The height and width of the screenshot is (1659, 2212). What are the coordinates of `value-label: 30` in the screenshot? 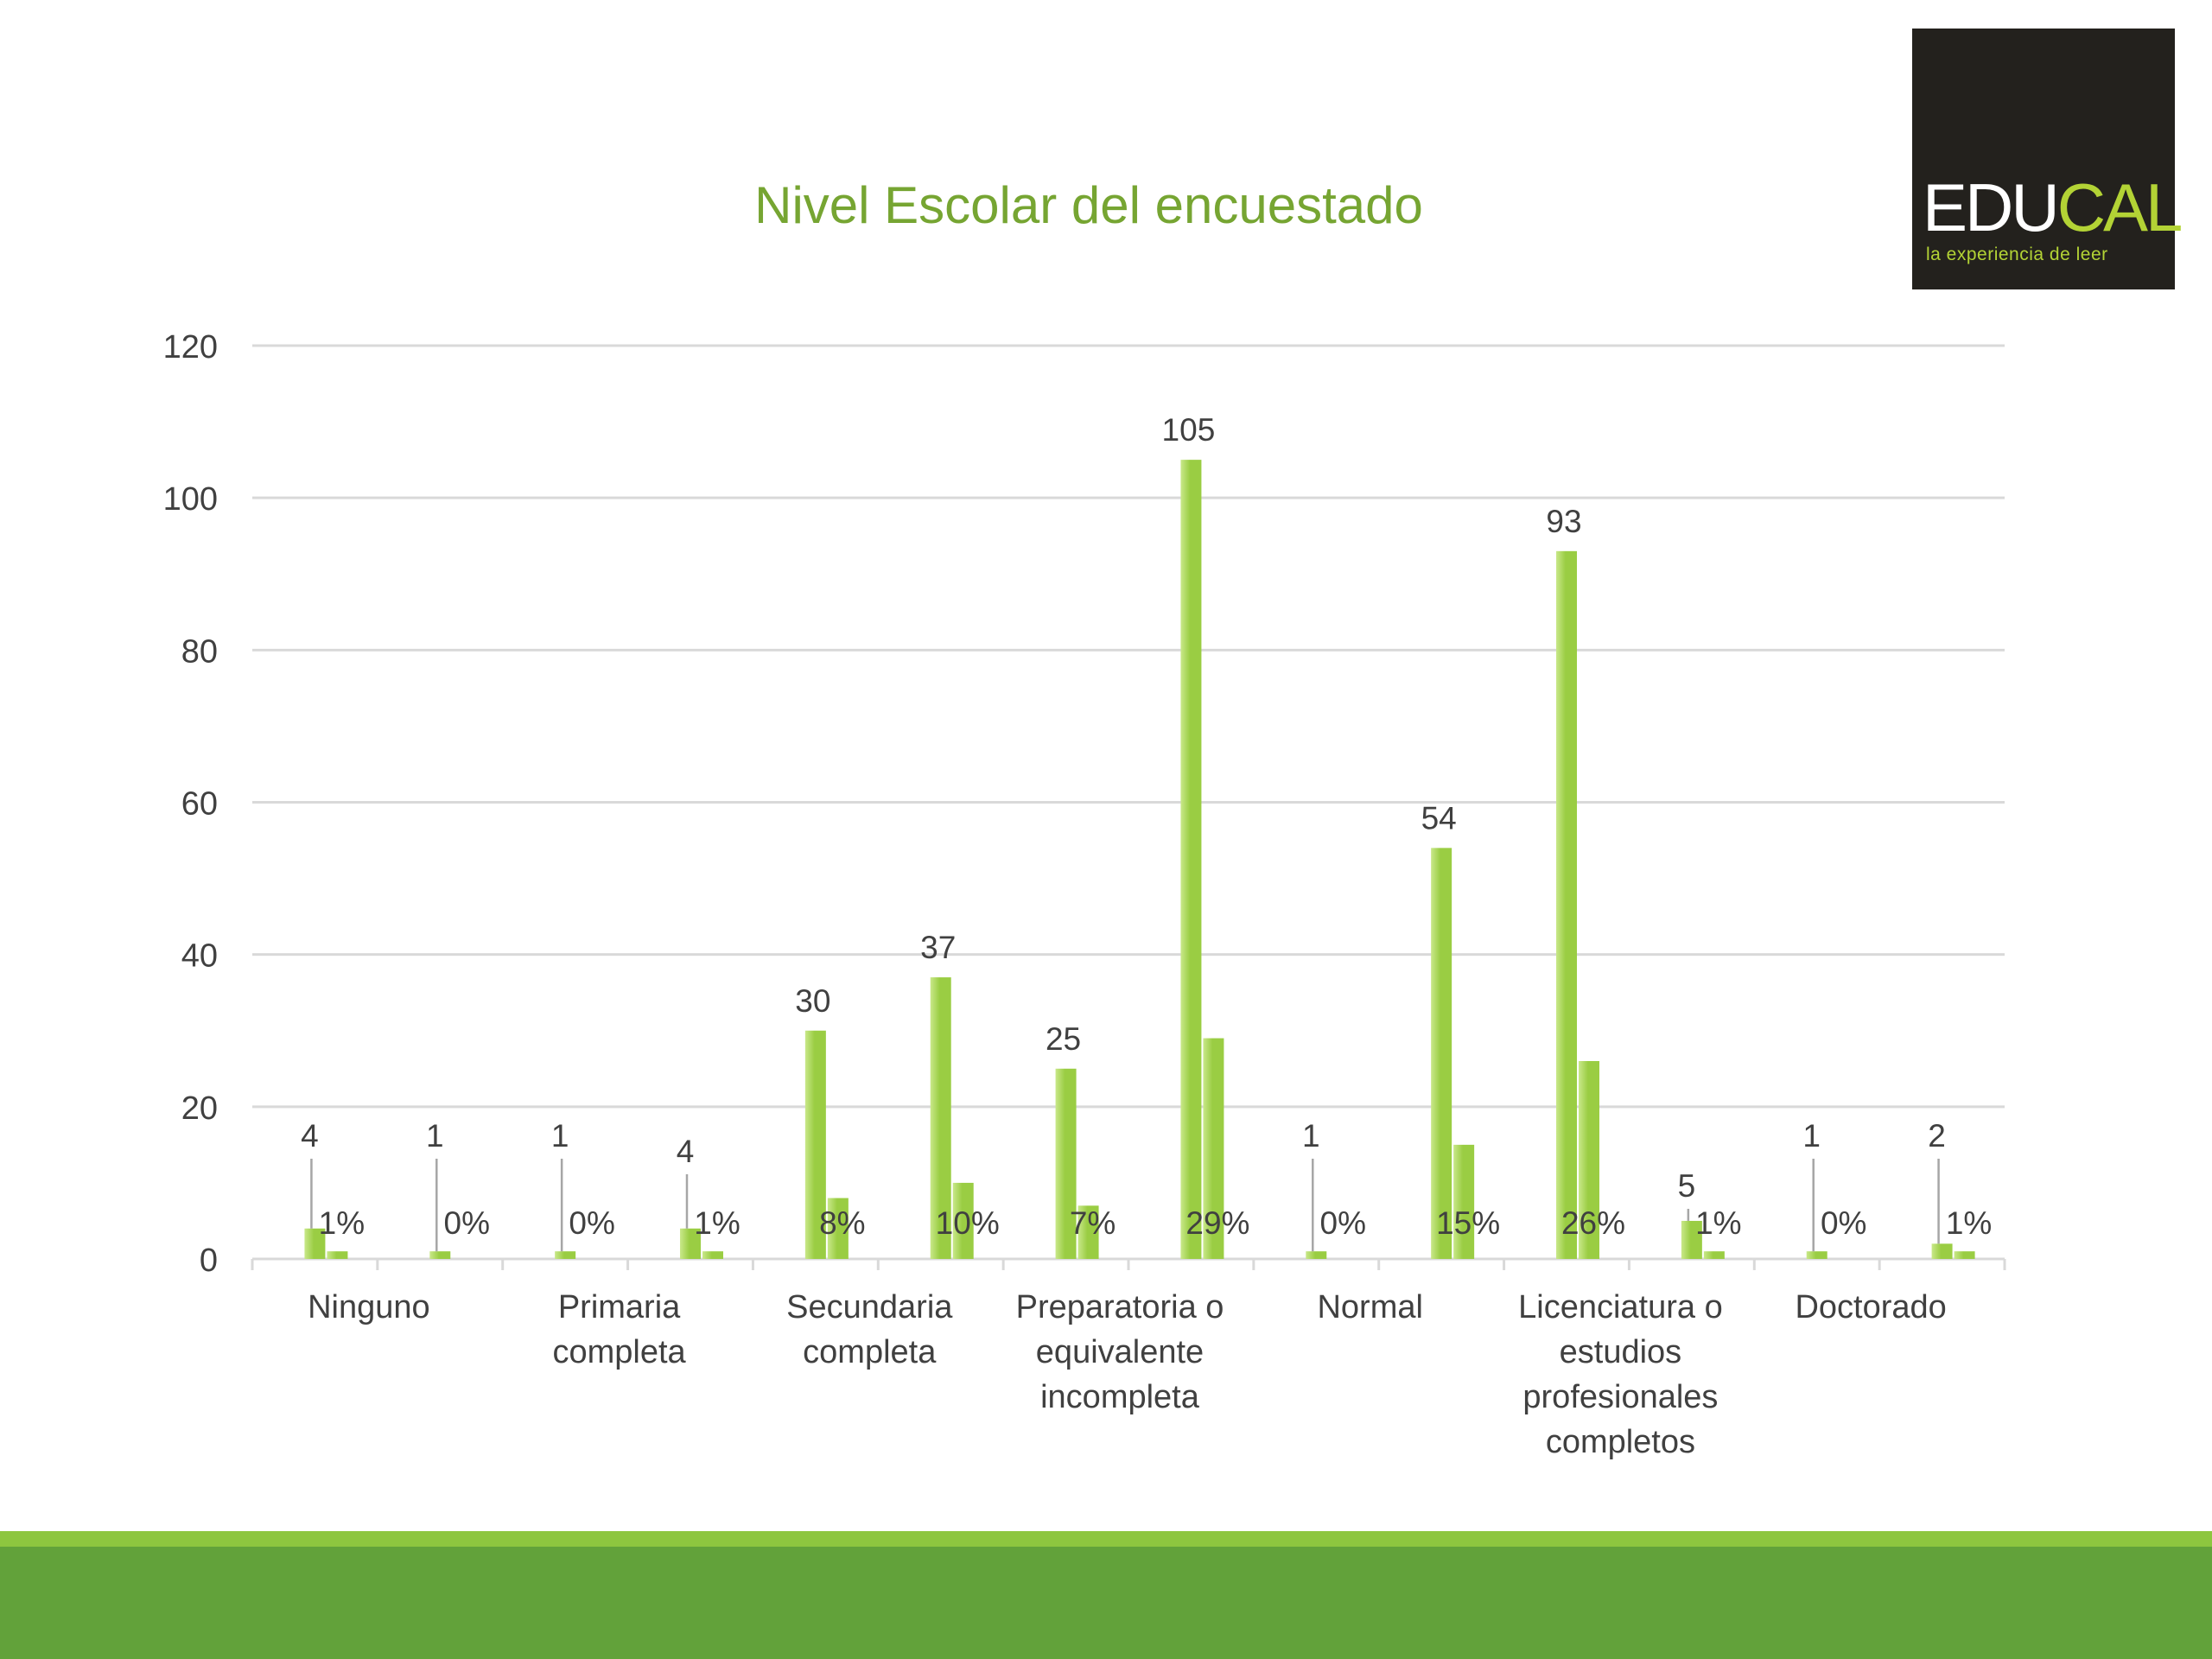 It's located at (812, 1001).